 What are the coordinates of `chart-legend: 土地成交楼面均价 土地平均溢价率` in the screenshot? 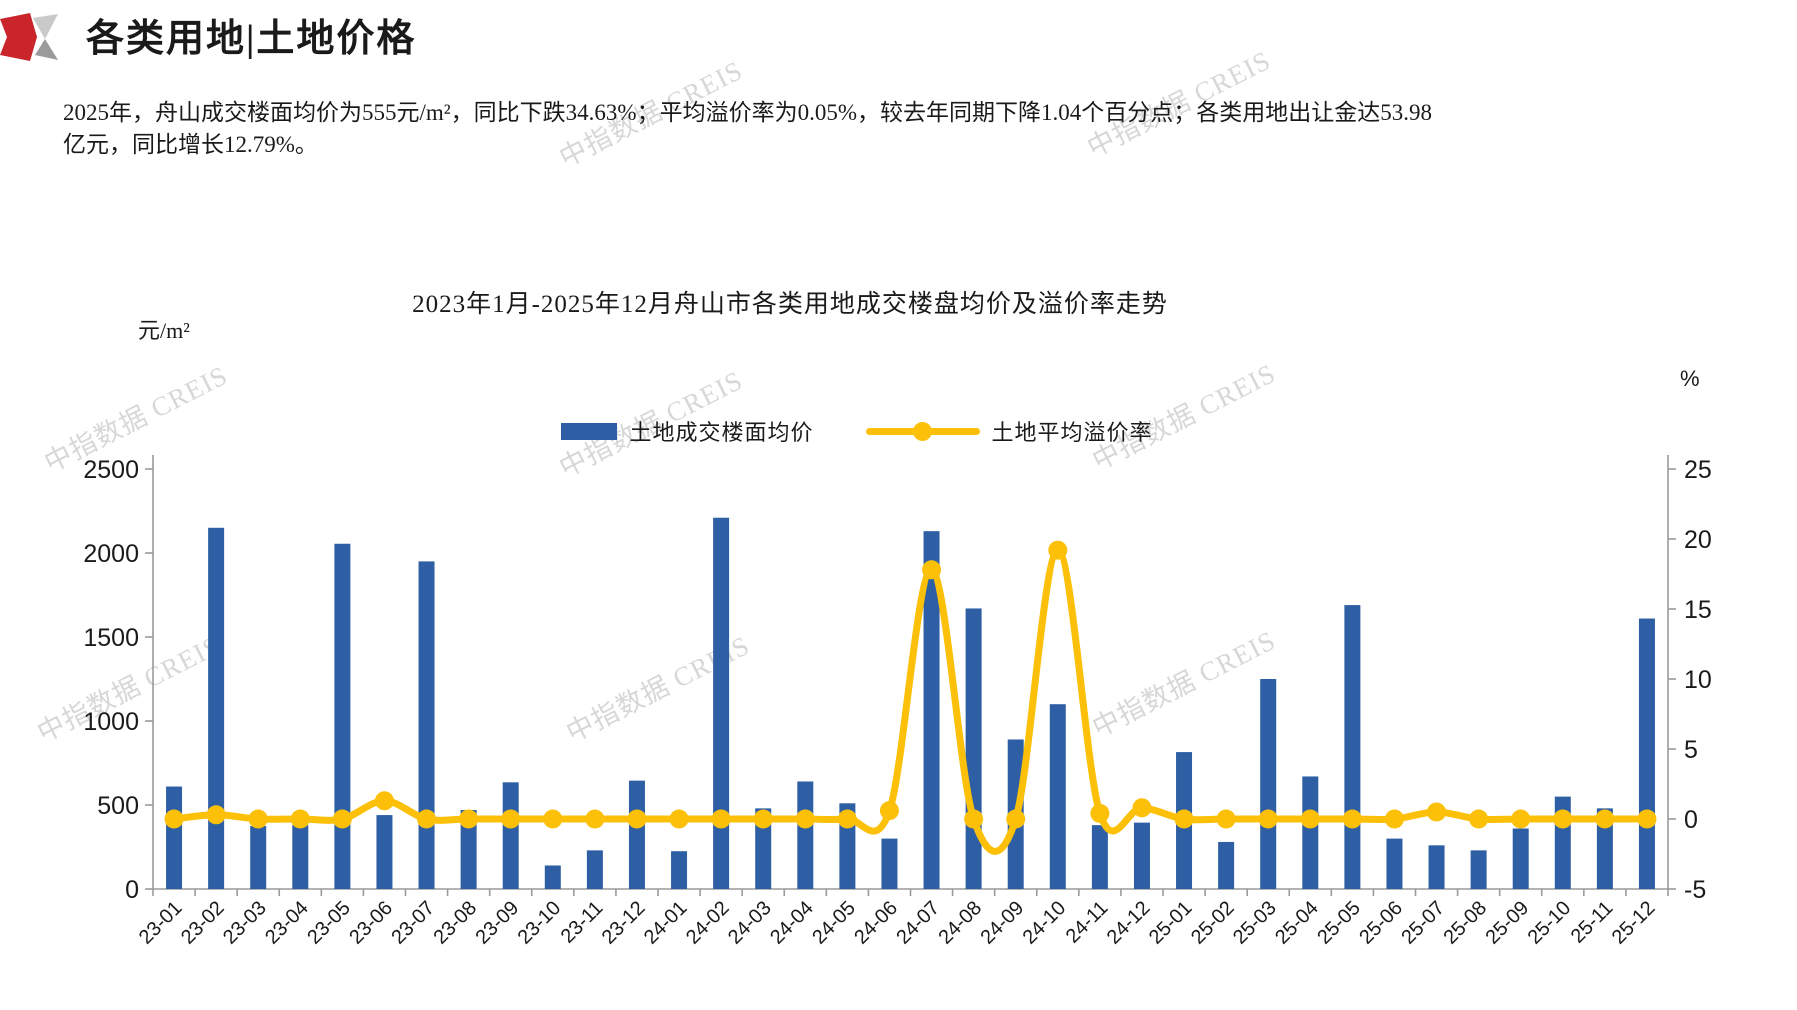 It's located at (857, 431).